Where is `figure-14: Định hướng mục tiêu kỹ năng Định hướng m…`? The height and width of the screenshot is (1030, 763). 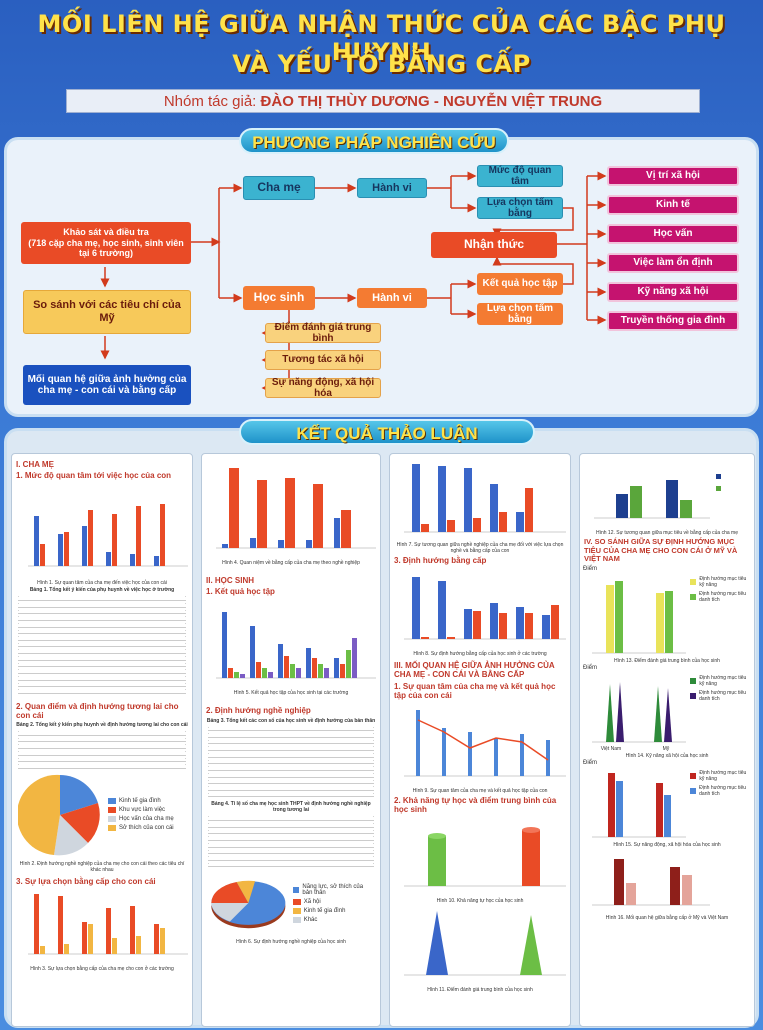 figure-14: Định hướng mục tiêu kỹ năng Định hướng m… is located at coordinates (667, 709).